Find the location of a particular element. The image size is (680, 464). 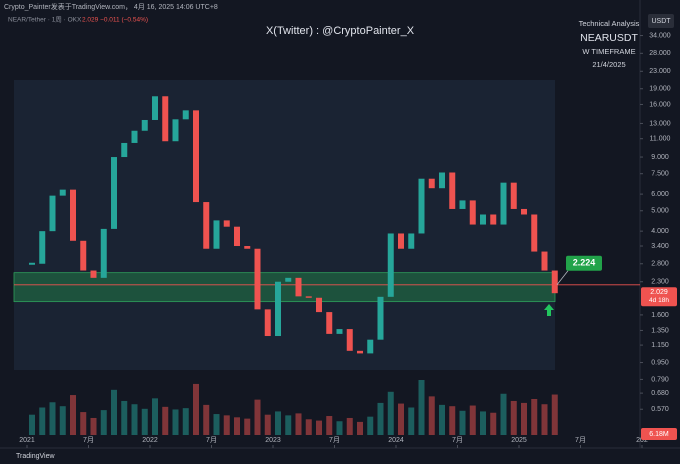

level-label-box is located at coordinates (584, 263).